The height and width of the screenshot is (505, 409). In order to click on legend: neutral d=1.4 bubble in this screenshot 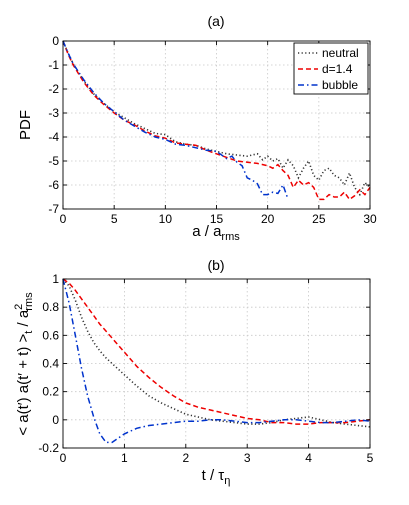, I will do `click(331, 68)`.